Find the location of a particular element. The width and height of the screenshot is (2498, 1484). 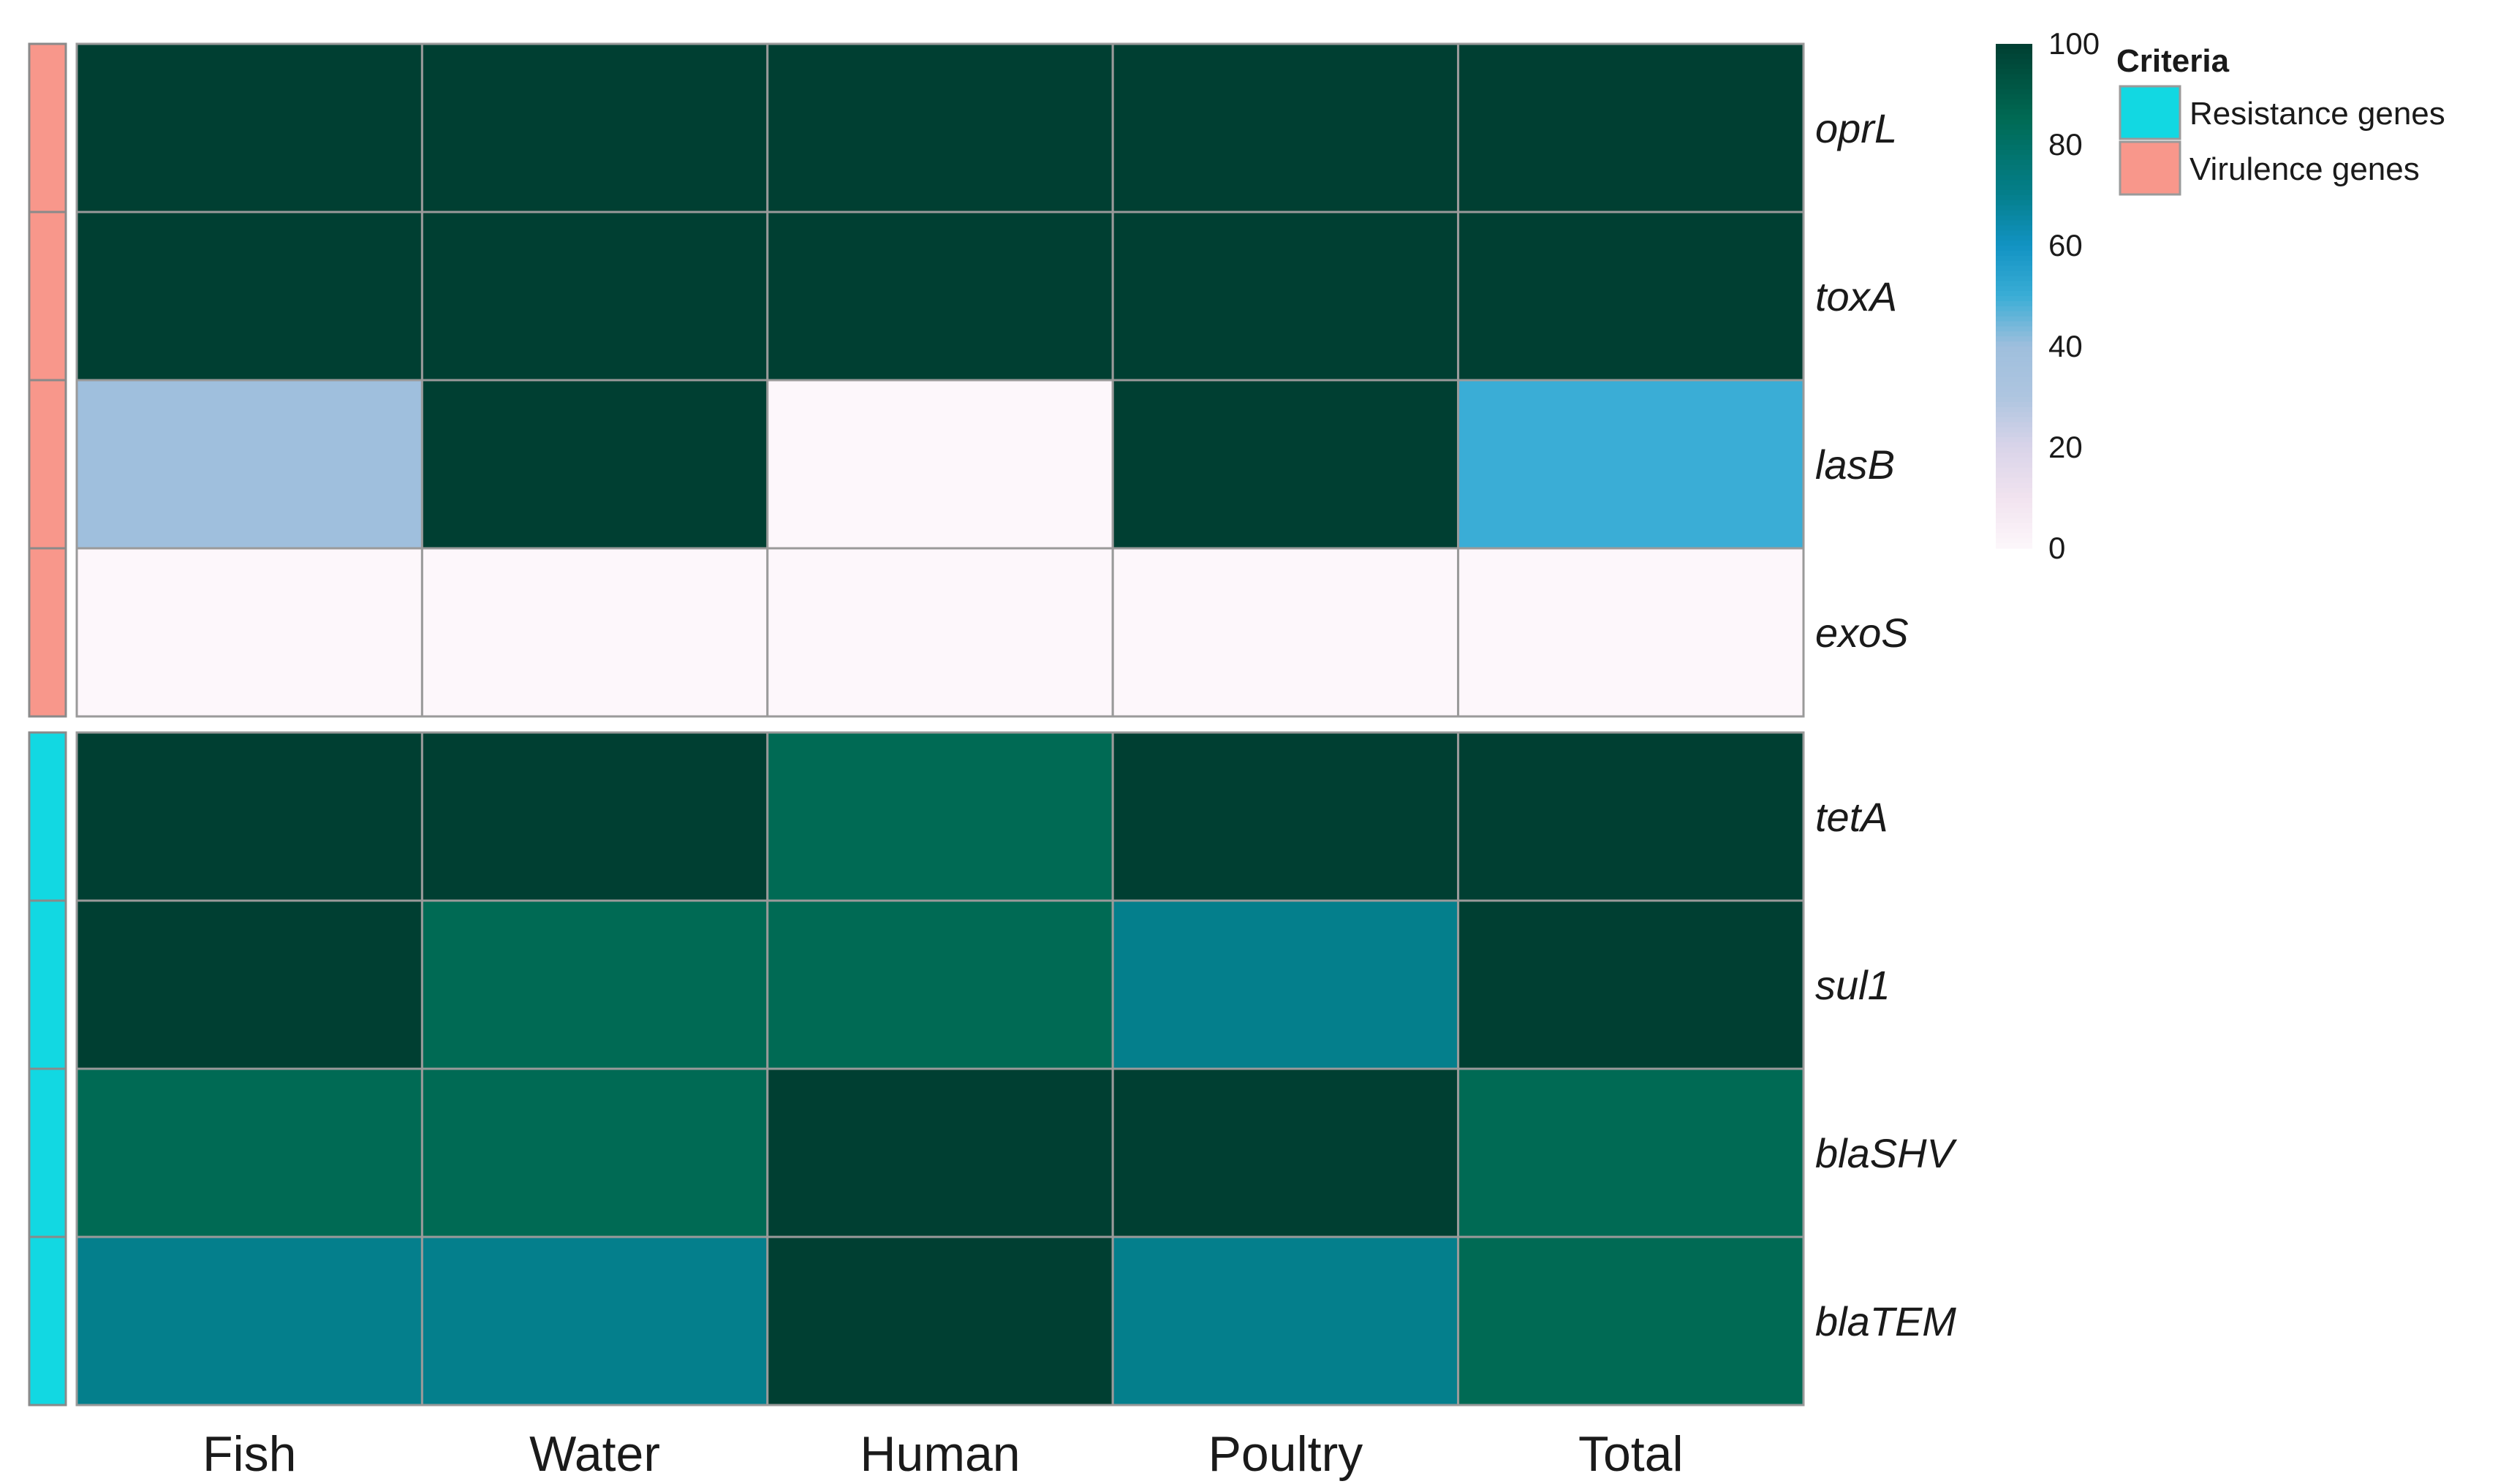

cell-blashv-human is located at coordinates (940, 1152).